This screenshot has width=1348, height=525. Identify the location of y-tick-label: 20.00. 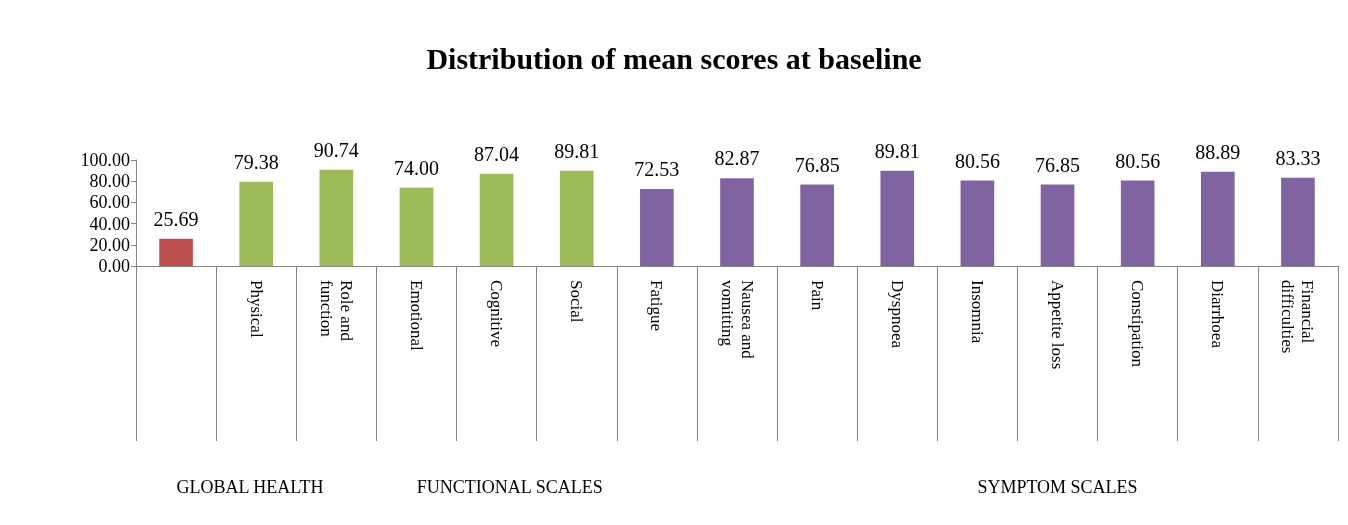
(109, 244).